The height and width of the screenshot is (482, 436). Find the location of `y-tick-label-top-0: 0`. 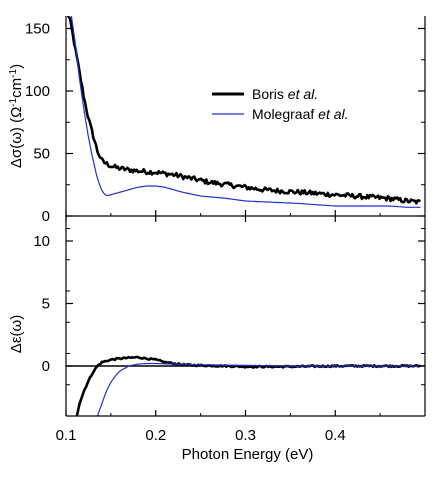

y-tick-label-top-0: 0 is located at coordinates (46, 216).